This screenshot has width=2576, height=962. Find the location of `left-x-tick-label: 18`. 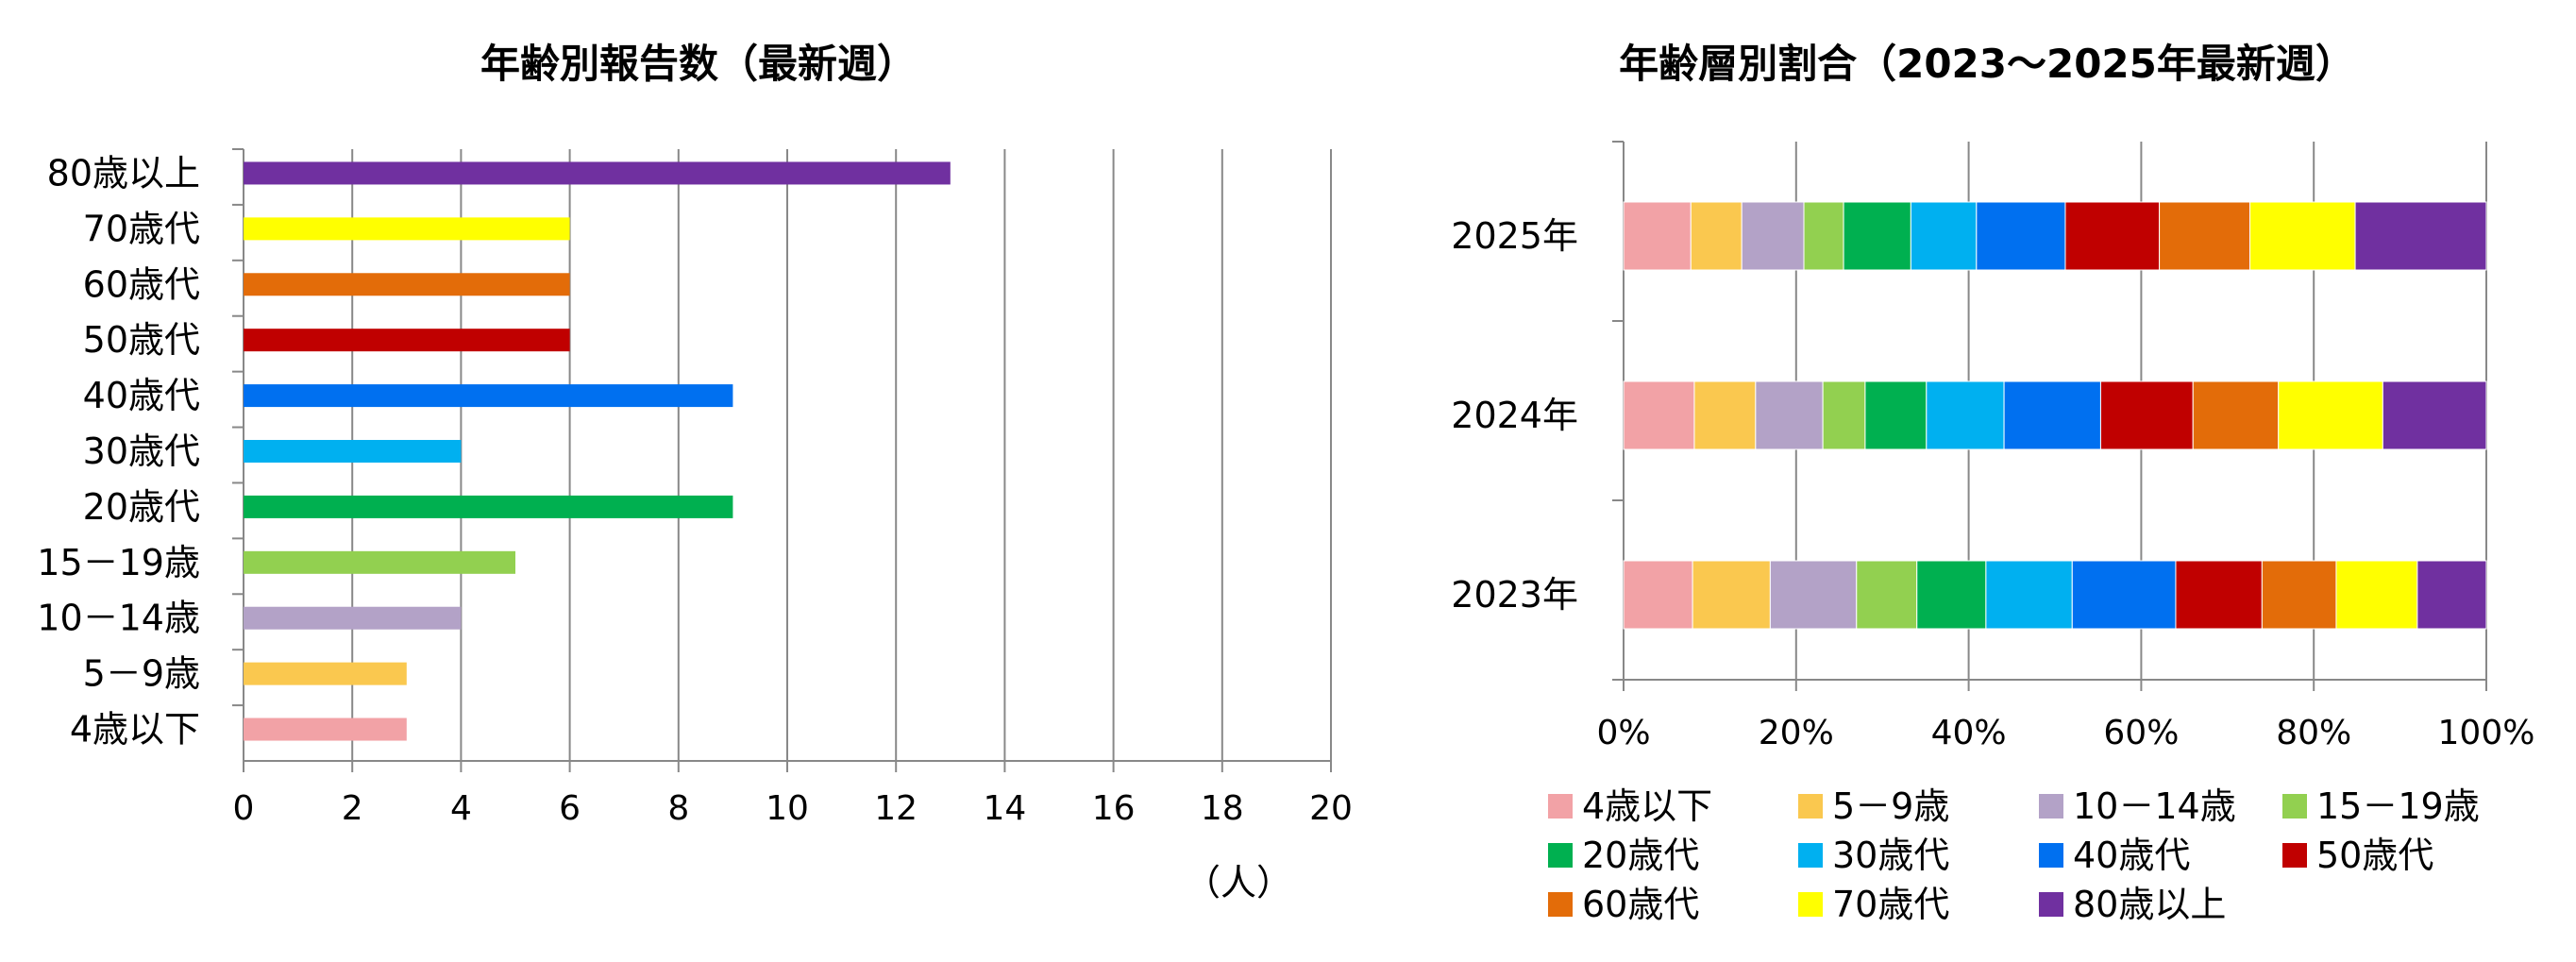

left-x-tick-label: 18 is located at coordinates (1222, 809).